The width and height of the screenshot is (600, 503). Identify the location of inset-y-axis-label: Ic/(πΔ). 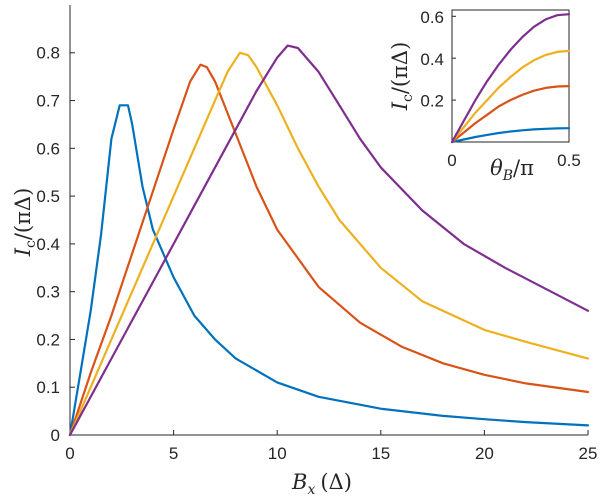
(402, 77).